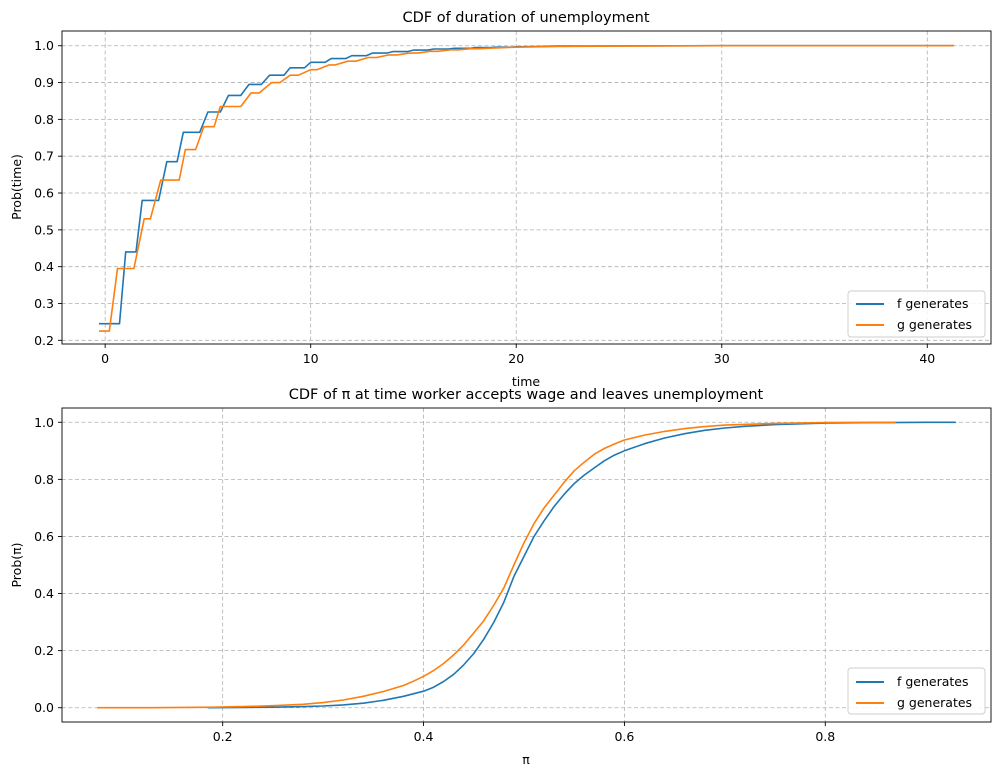  What do you see at coordinates (16, 564) in the screenshot?
I see `y-axis-label: Prob(π)` at bounding box center [16, 564].